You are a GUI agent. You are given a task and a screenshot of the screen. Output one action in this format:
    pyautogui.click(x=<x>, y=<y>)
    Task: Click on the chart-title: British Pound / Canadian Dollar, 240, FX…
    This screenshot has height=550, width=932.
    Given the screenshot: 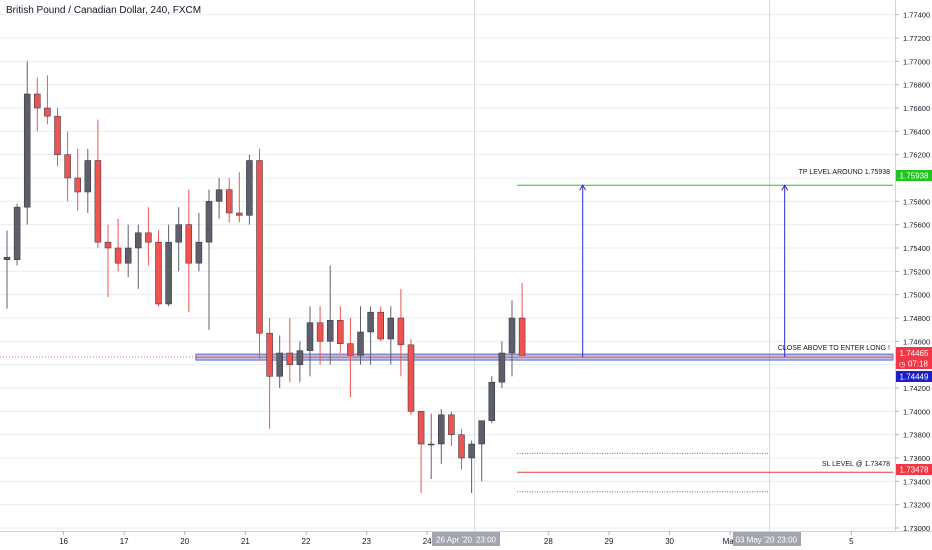 What is the action you would take?
    pyautogui.click(x=104, y=10)
    